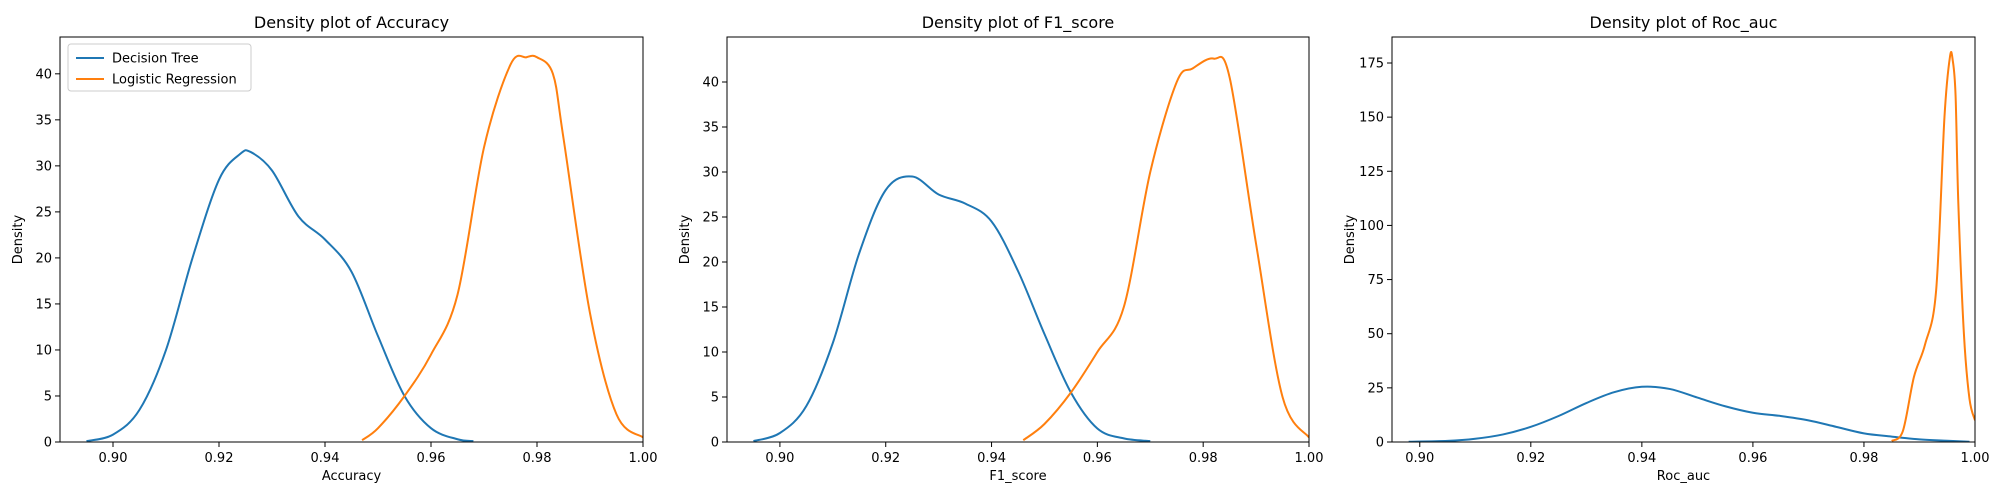 This screenshot has height=500, width=2000. What do you see at coordinates (1683, 476) in the screenshot?
I see `x-axis-label: Roc_auc` at bounding box center [1683, 476].